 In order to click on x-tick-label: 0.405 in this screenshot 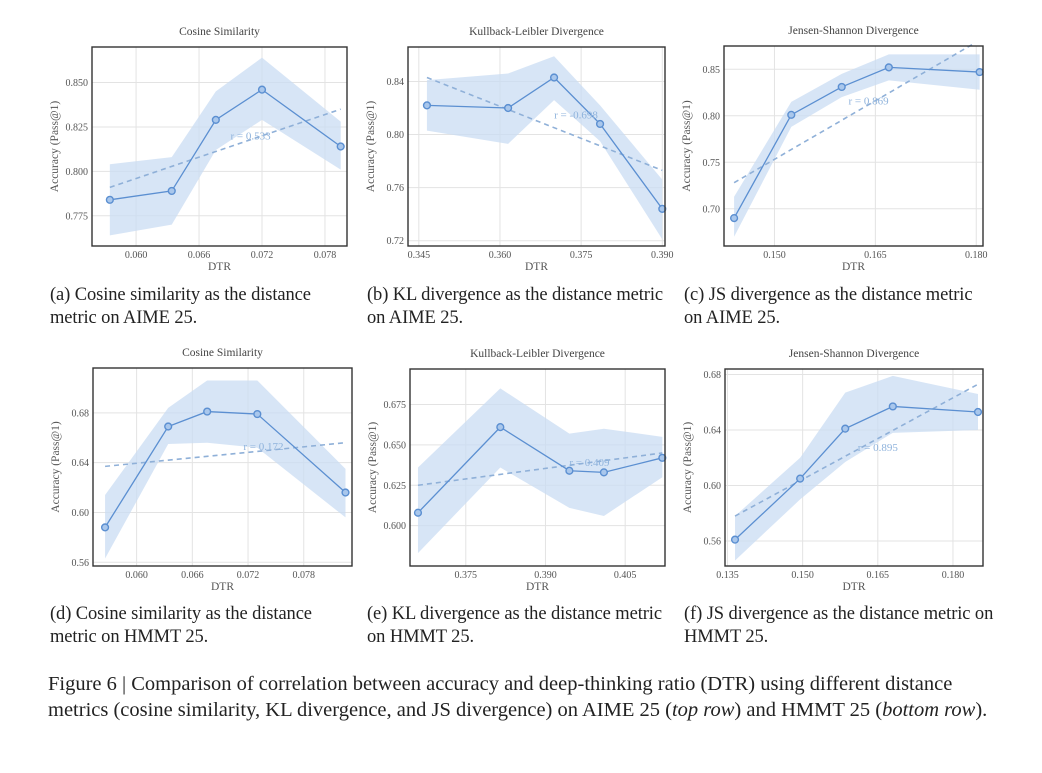, I will do `click(625, 575)`.